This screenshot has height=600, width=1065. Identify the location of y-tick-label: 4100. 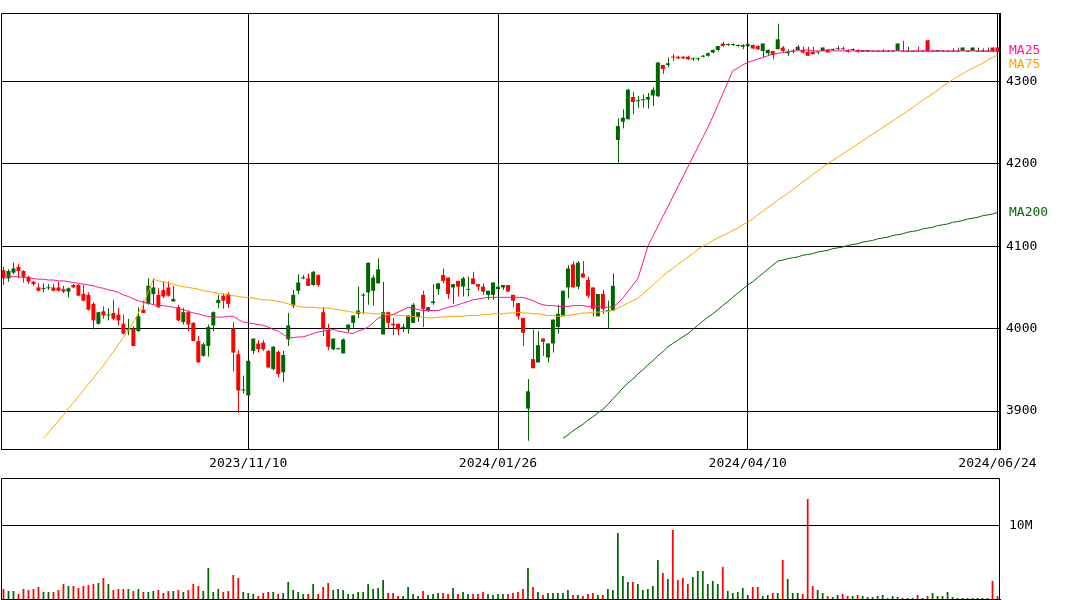
(1022, 245).